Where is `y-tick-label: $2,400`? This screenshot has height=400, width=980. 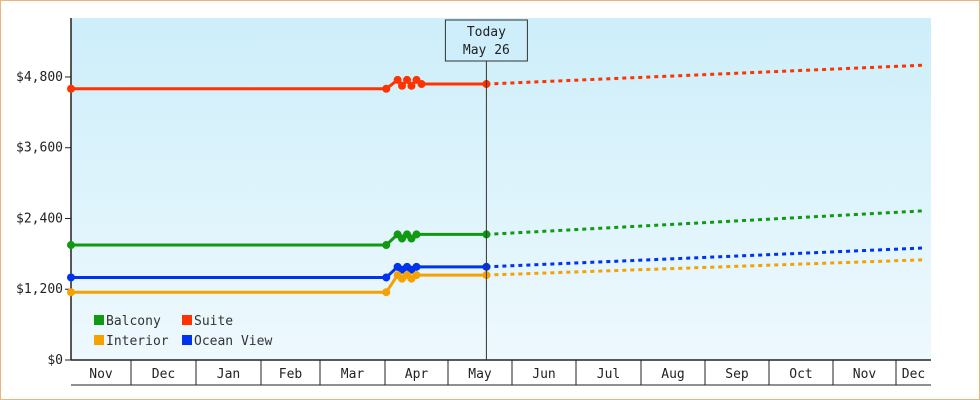 y-tick-label: $2,400 is located at coordinates (39, 218).